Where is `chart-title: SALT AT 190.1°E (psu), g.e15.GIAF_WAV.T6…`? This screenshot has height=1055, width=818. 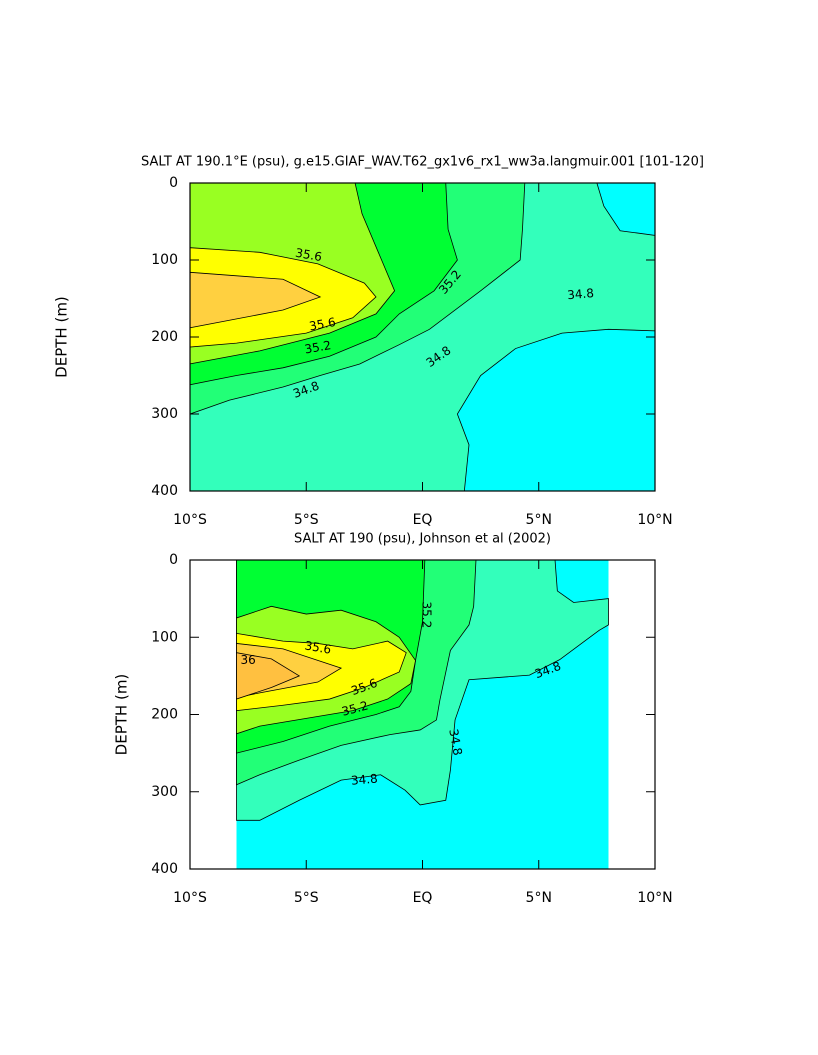
chart-title: SALT AT 190.1°E (psu), g.e15.GIAF_WAV.T6… is located at coordinates (422, 162).